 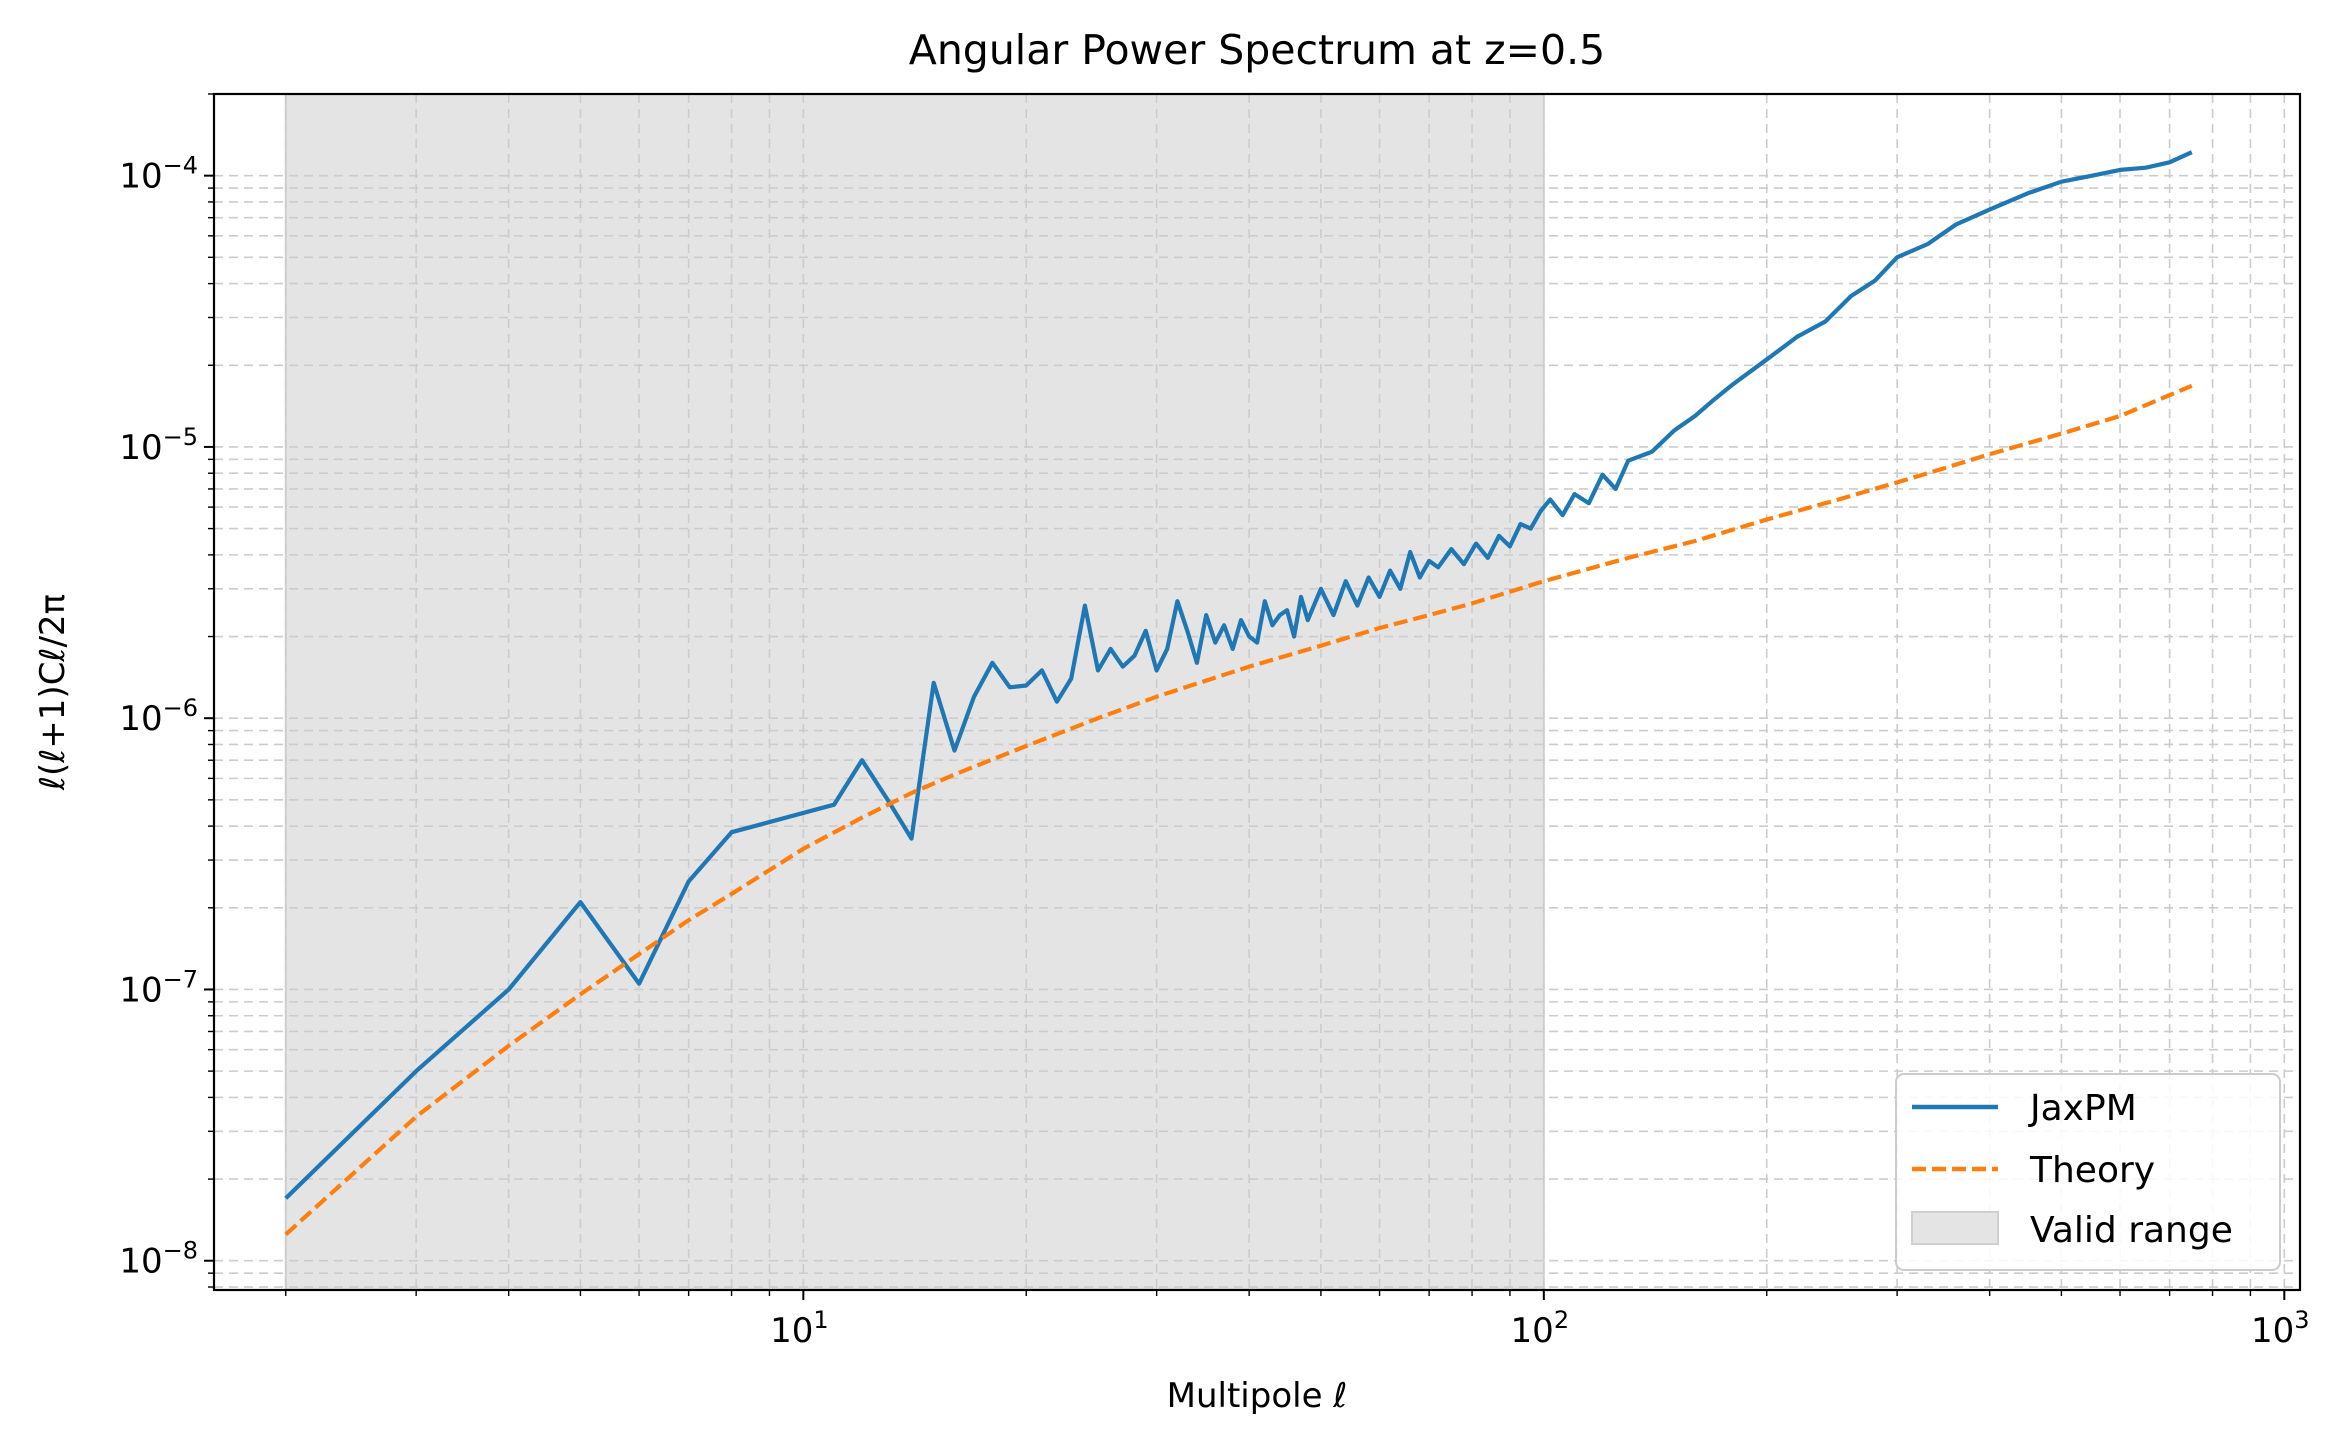 I want to click on chart-title: Angular Power Spectrum at z=0.5, so click(x=1257, y=50).